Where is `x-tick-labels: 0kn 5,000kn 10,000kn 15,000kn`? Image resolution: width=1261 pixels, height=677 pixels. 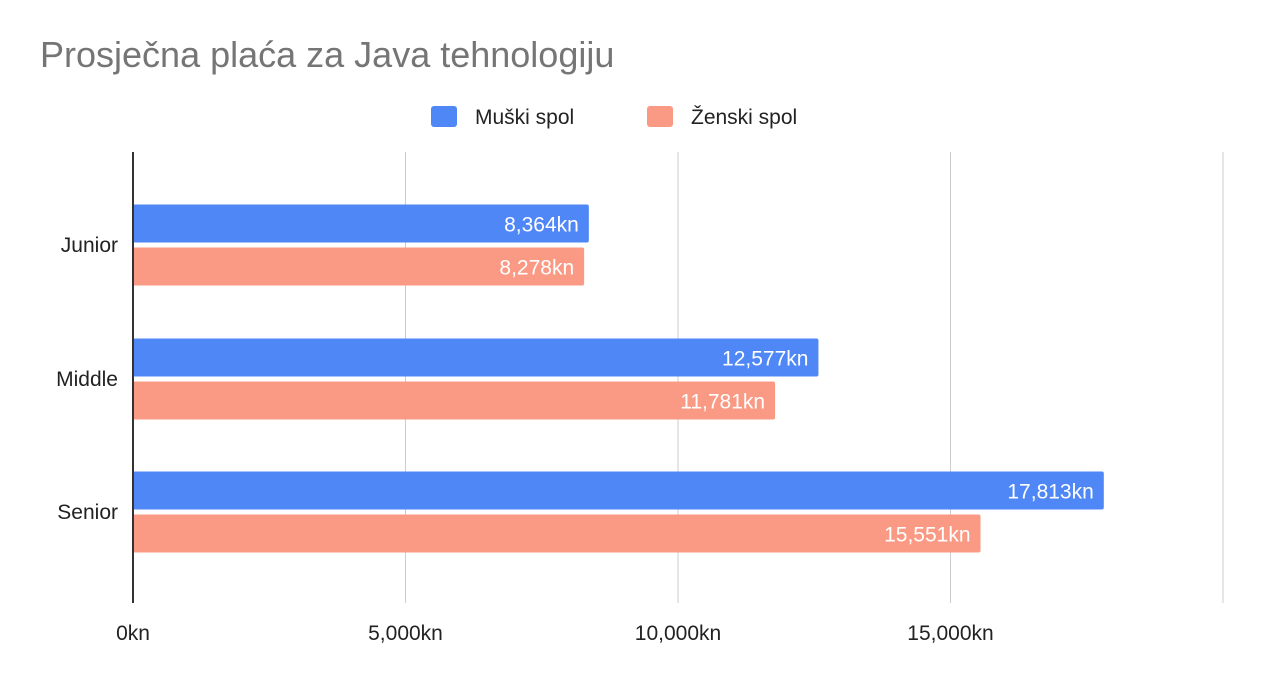 x-tick-labels: 0kn 5,000kn 10,000kn 15,000kn is located at coordinates (555, 633).